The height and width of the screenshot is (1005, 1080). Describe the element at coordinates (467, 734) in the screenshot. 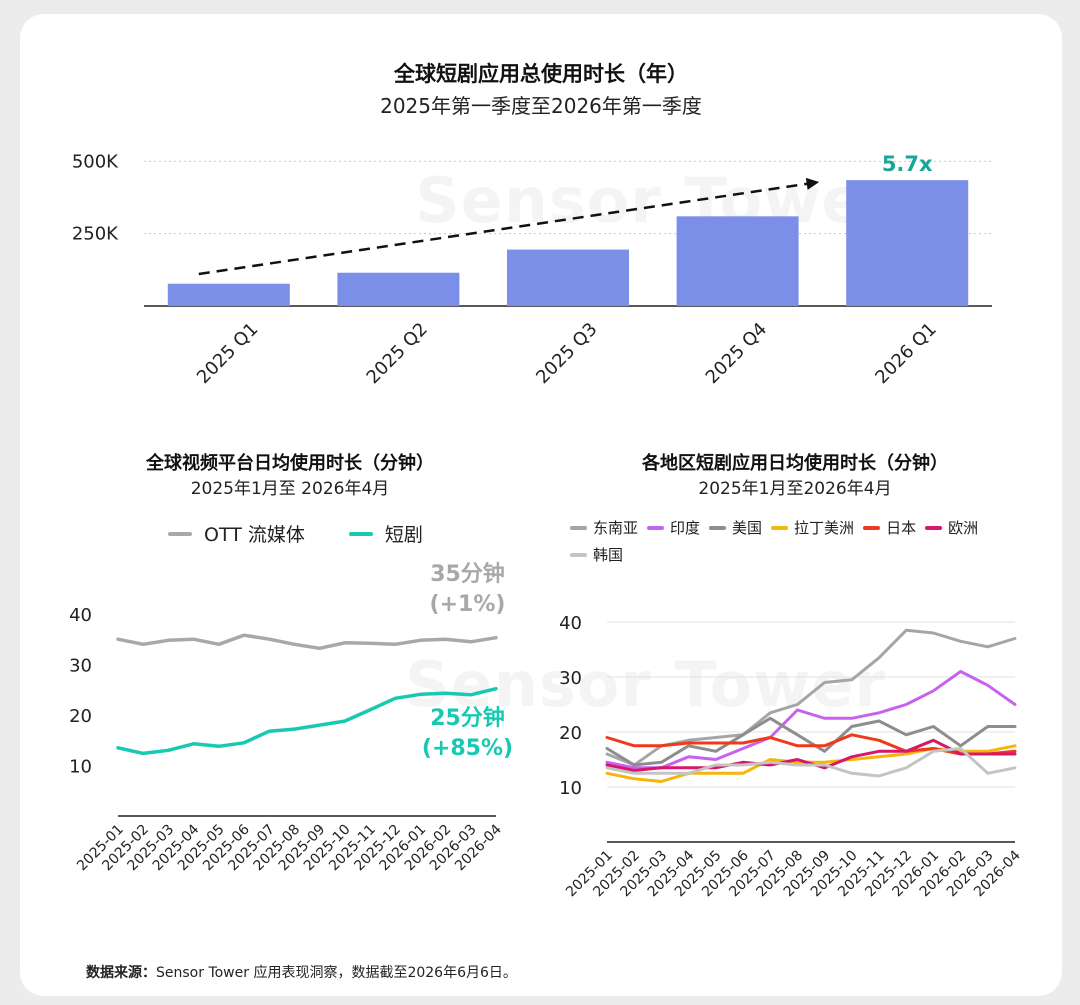

I see `annot-short-drama: 25分钟 (+85%)` at that location.